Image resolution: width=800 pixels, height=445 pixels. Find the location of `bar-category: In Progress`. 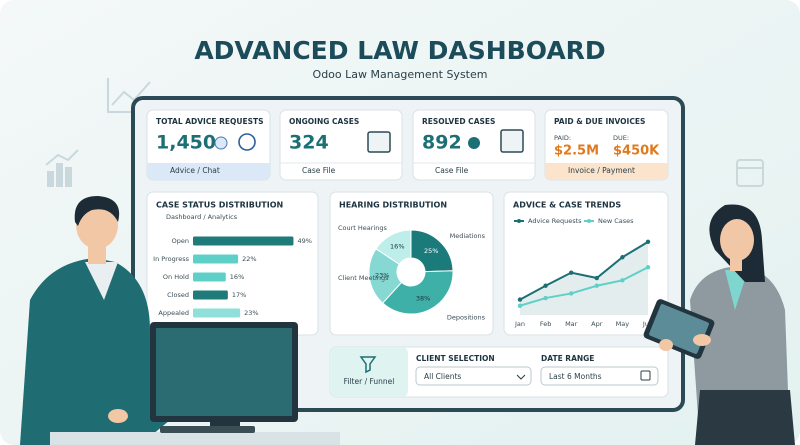

bar-category: In Progress is located at coordinates (171, 259).